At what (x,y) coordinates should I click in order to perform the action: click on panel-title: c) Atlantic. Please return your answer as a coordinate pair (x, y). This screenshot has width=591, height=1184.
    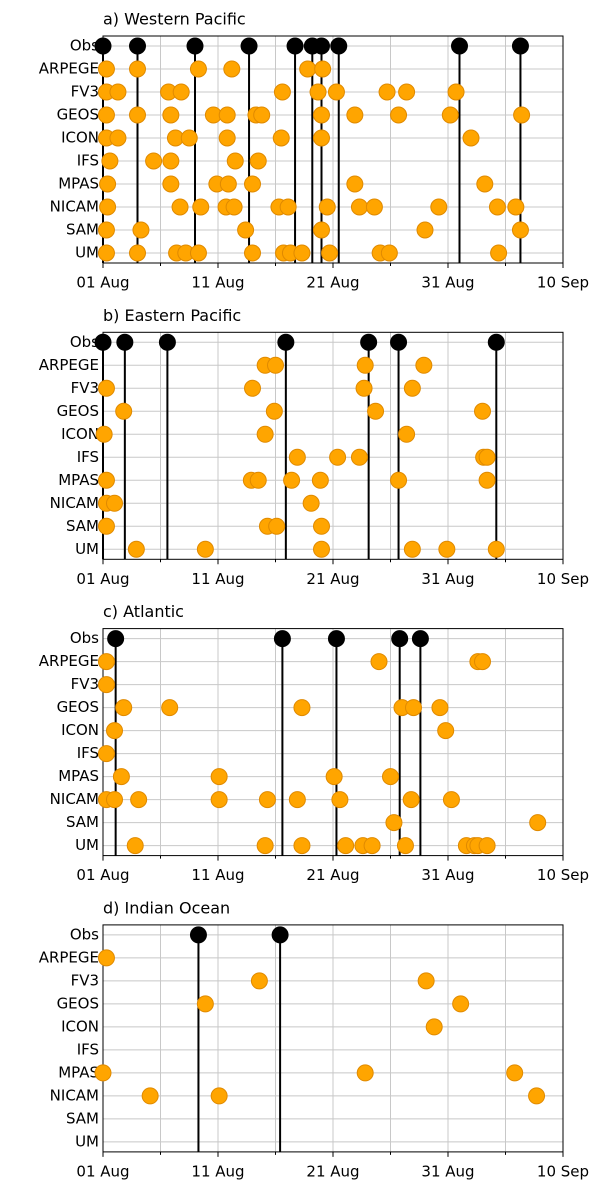
    Looking at the image, I should click on (143, 611).